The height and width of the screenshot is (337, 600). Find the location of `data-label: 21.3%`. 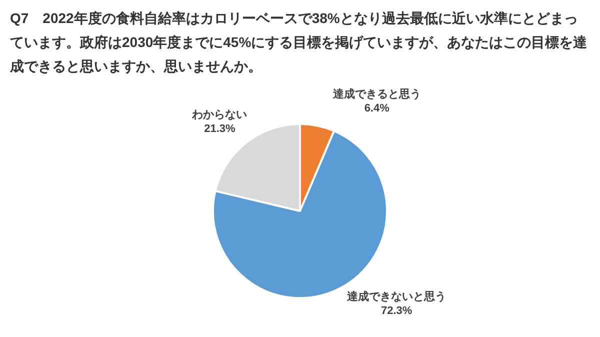

data-label: 21.3% is located at coordinates (220, 129).